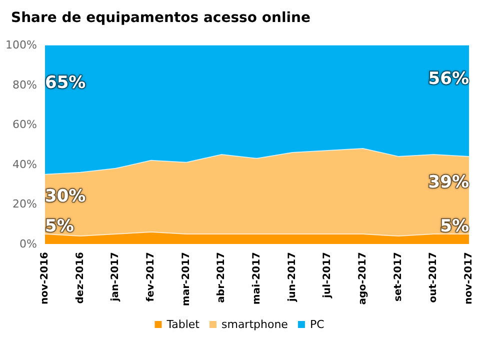 This screenshot has width=479, height=339. Describe the element at coordinates (448, 78) in the screenshot. I see `data-label: 56%` at that location.